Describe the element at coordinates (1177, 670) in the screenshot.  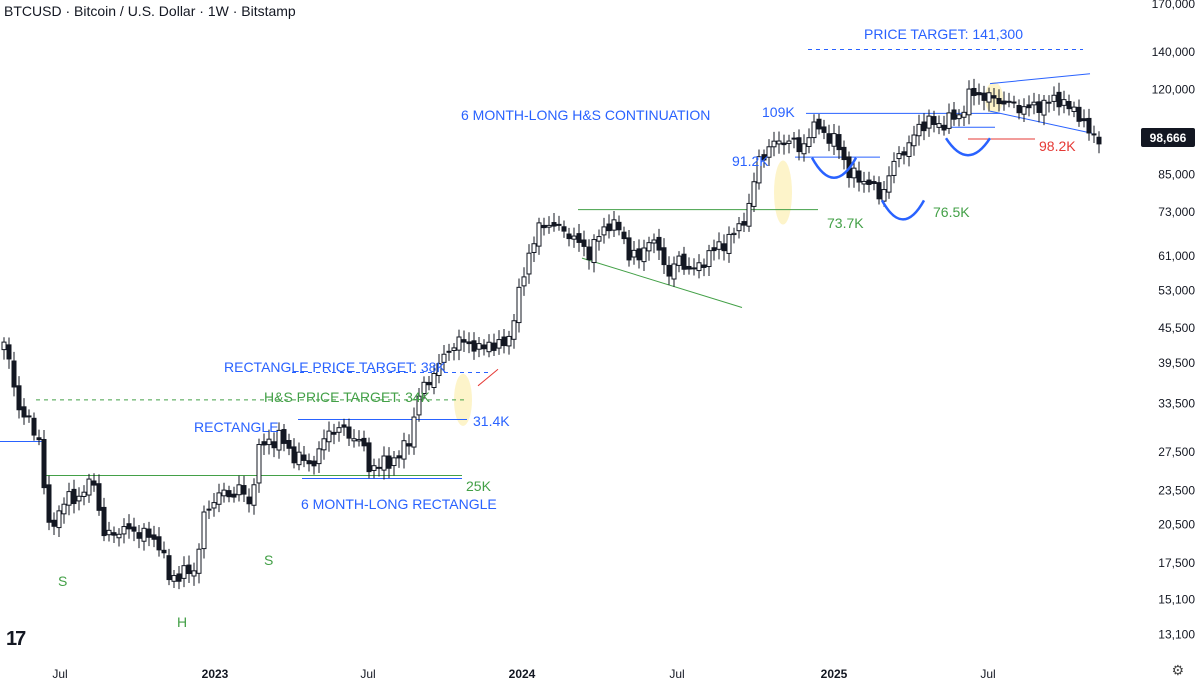
I see `settings-icon: ⚙` at that location.